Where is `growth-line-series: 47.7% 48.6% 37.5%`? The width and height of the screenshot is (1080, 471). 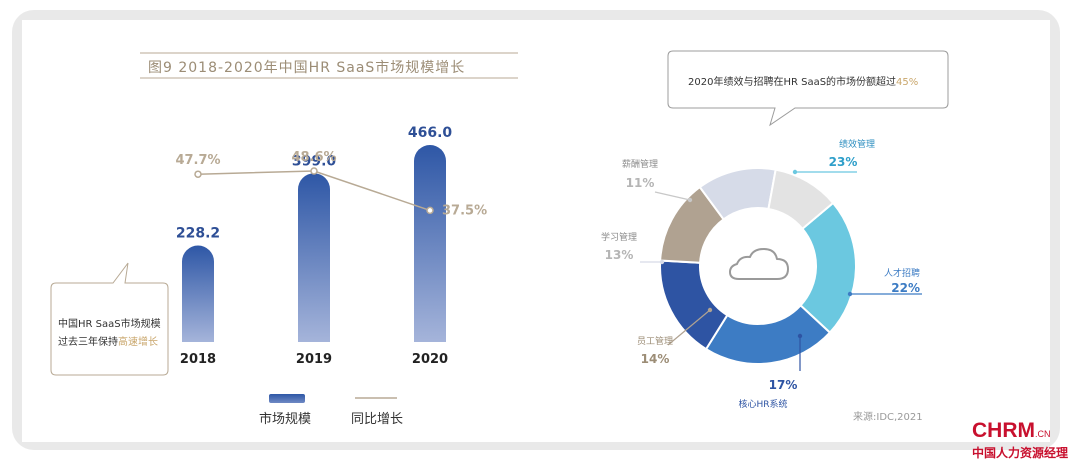 growth-line-series: 47.7% 48.6% 37.5% is located at coordinates (331, 184).